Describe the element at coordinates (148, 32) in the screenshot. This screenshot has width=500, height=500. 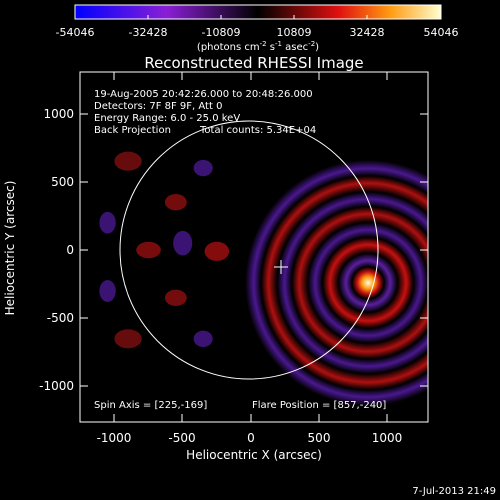
I see `colorbar-tick-label: -32428` at that location.